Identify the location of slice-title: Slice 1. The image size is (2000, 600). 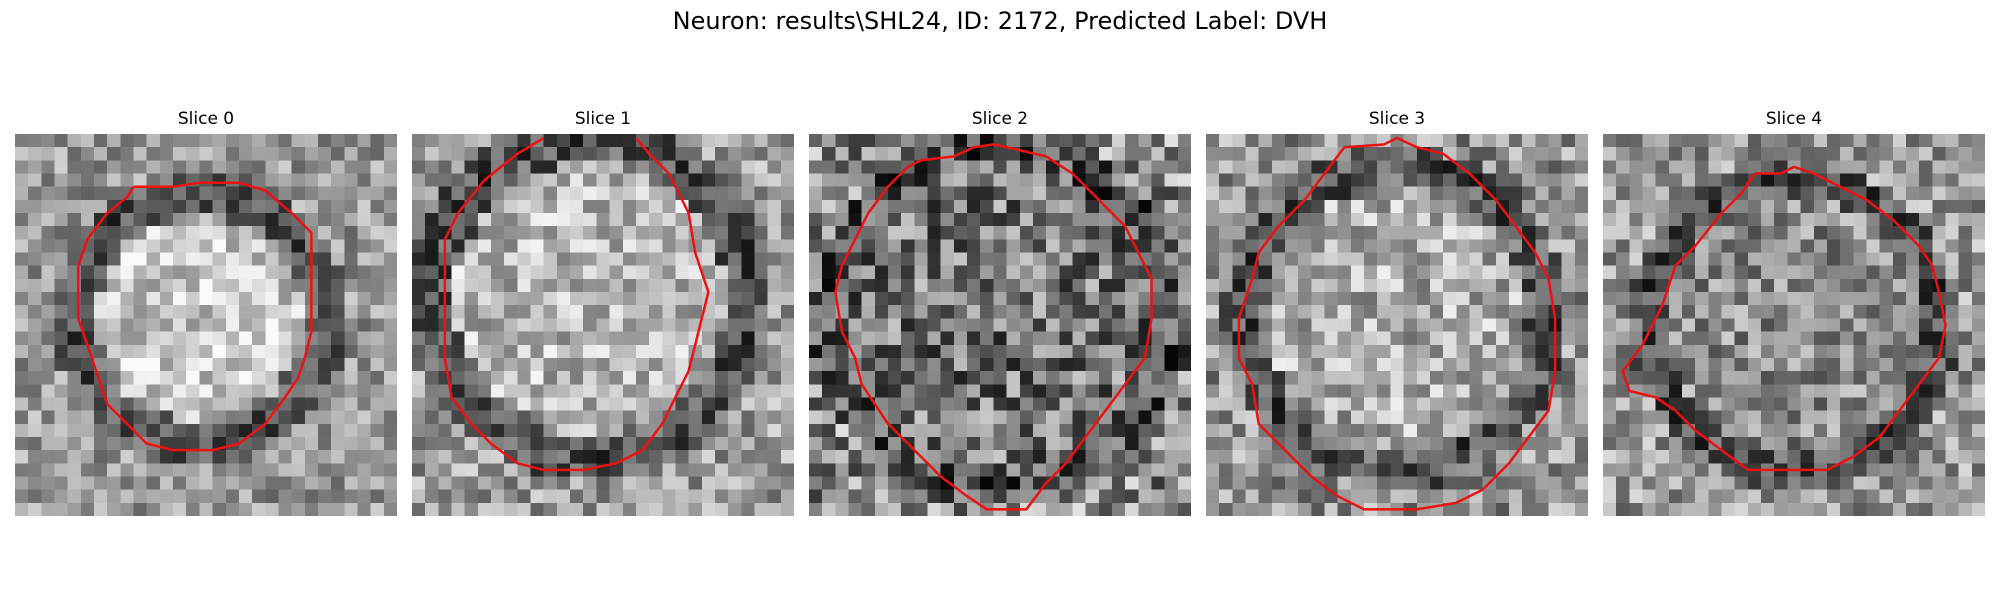
(603, 119).